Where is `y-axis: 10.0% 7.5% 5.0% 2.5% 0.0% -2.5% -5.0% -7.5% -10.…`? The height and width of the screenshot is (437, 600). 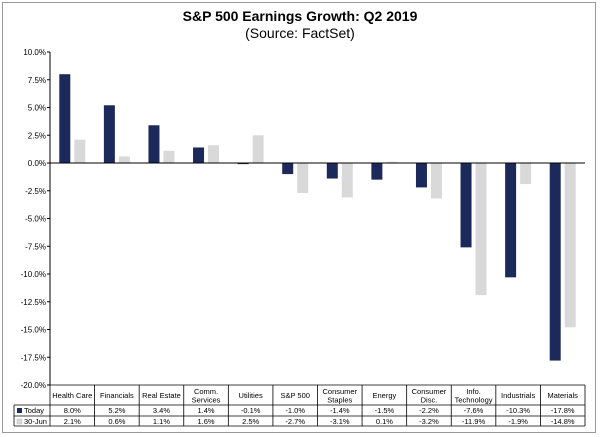
y-axis: 10.0% 7.5% 5.0% 2.5% 0.0% -2.5% -5.0% -7.5% -10.… is located at coordinates (36, 219).